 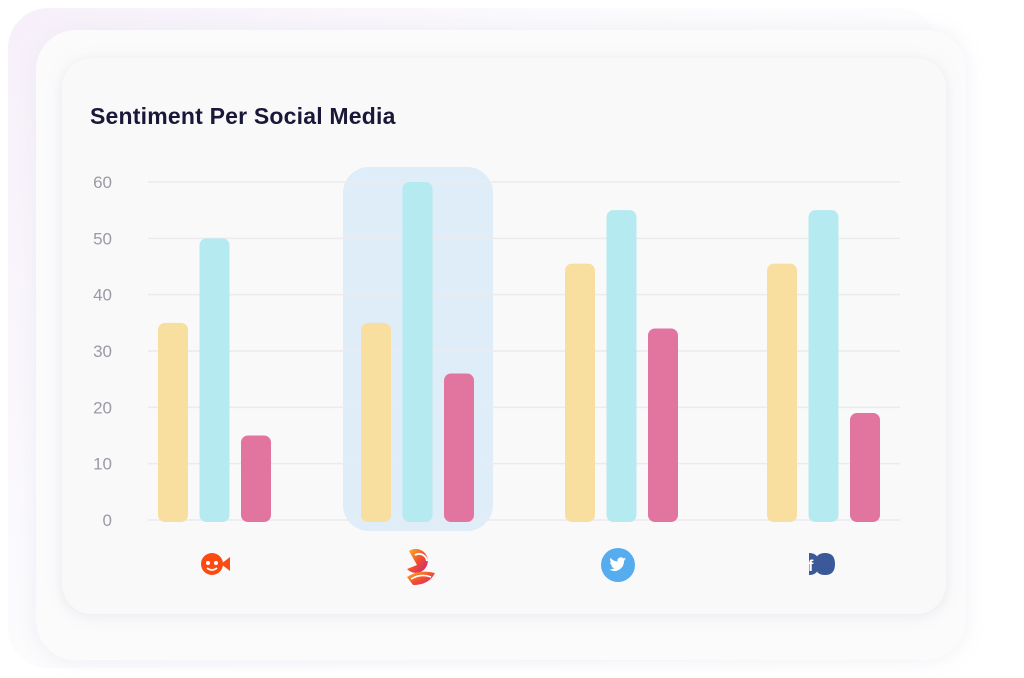 What do you see at coordinates (102, 182) in the screenshot?
I see `y-tick-label: 60` at bounding box center [102, 182].